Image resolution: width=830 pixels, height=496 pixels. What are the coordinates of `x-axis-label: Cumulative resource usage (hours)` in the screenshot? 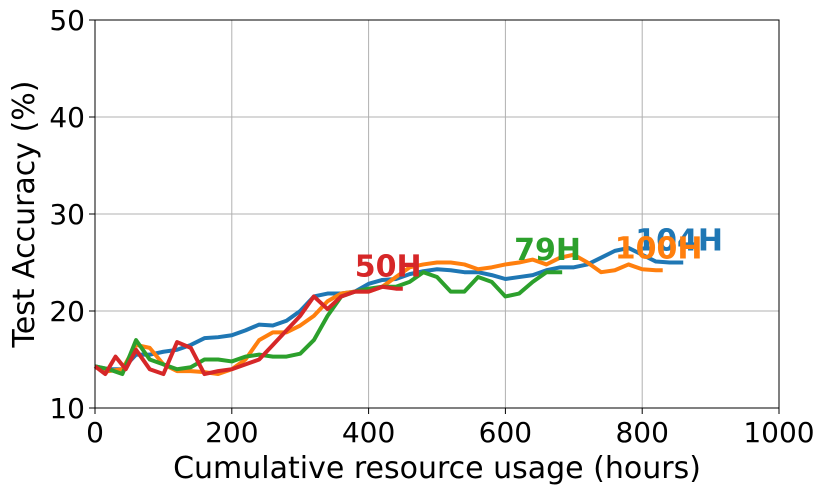 It's located at (437, 468).